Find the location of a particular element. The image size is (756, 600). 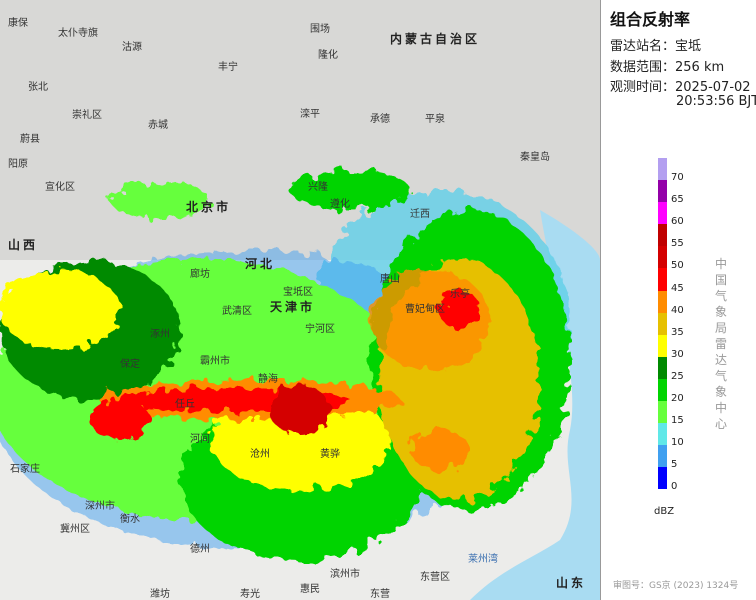

scale-tick-label: 70 is located at coordinates (677, 177).